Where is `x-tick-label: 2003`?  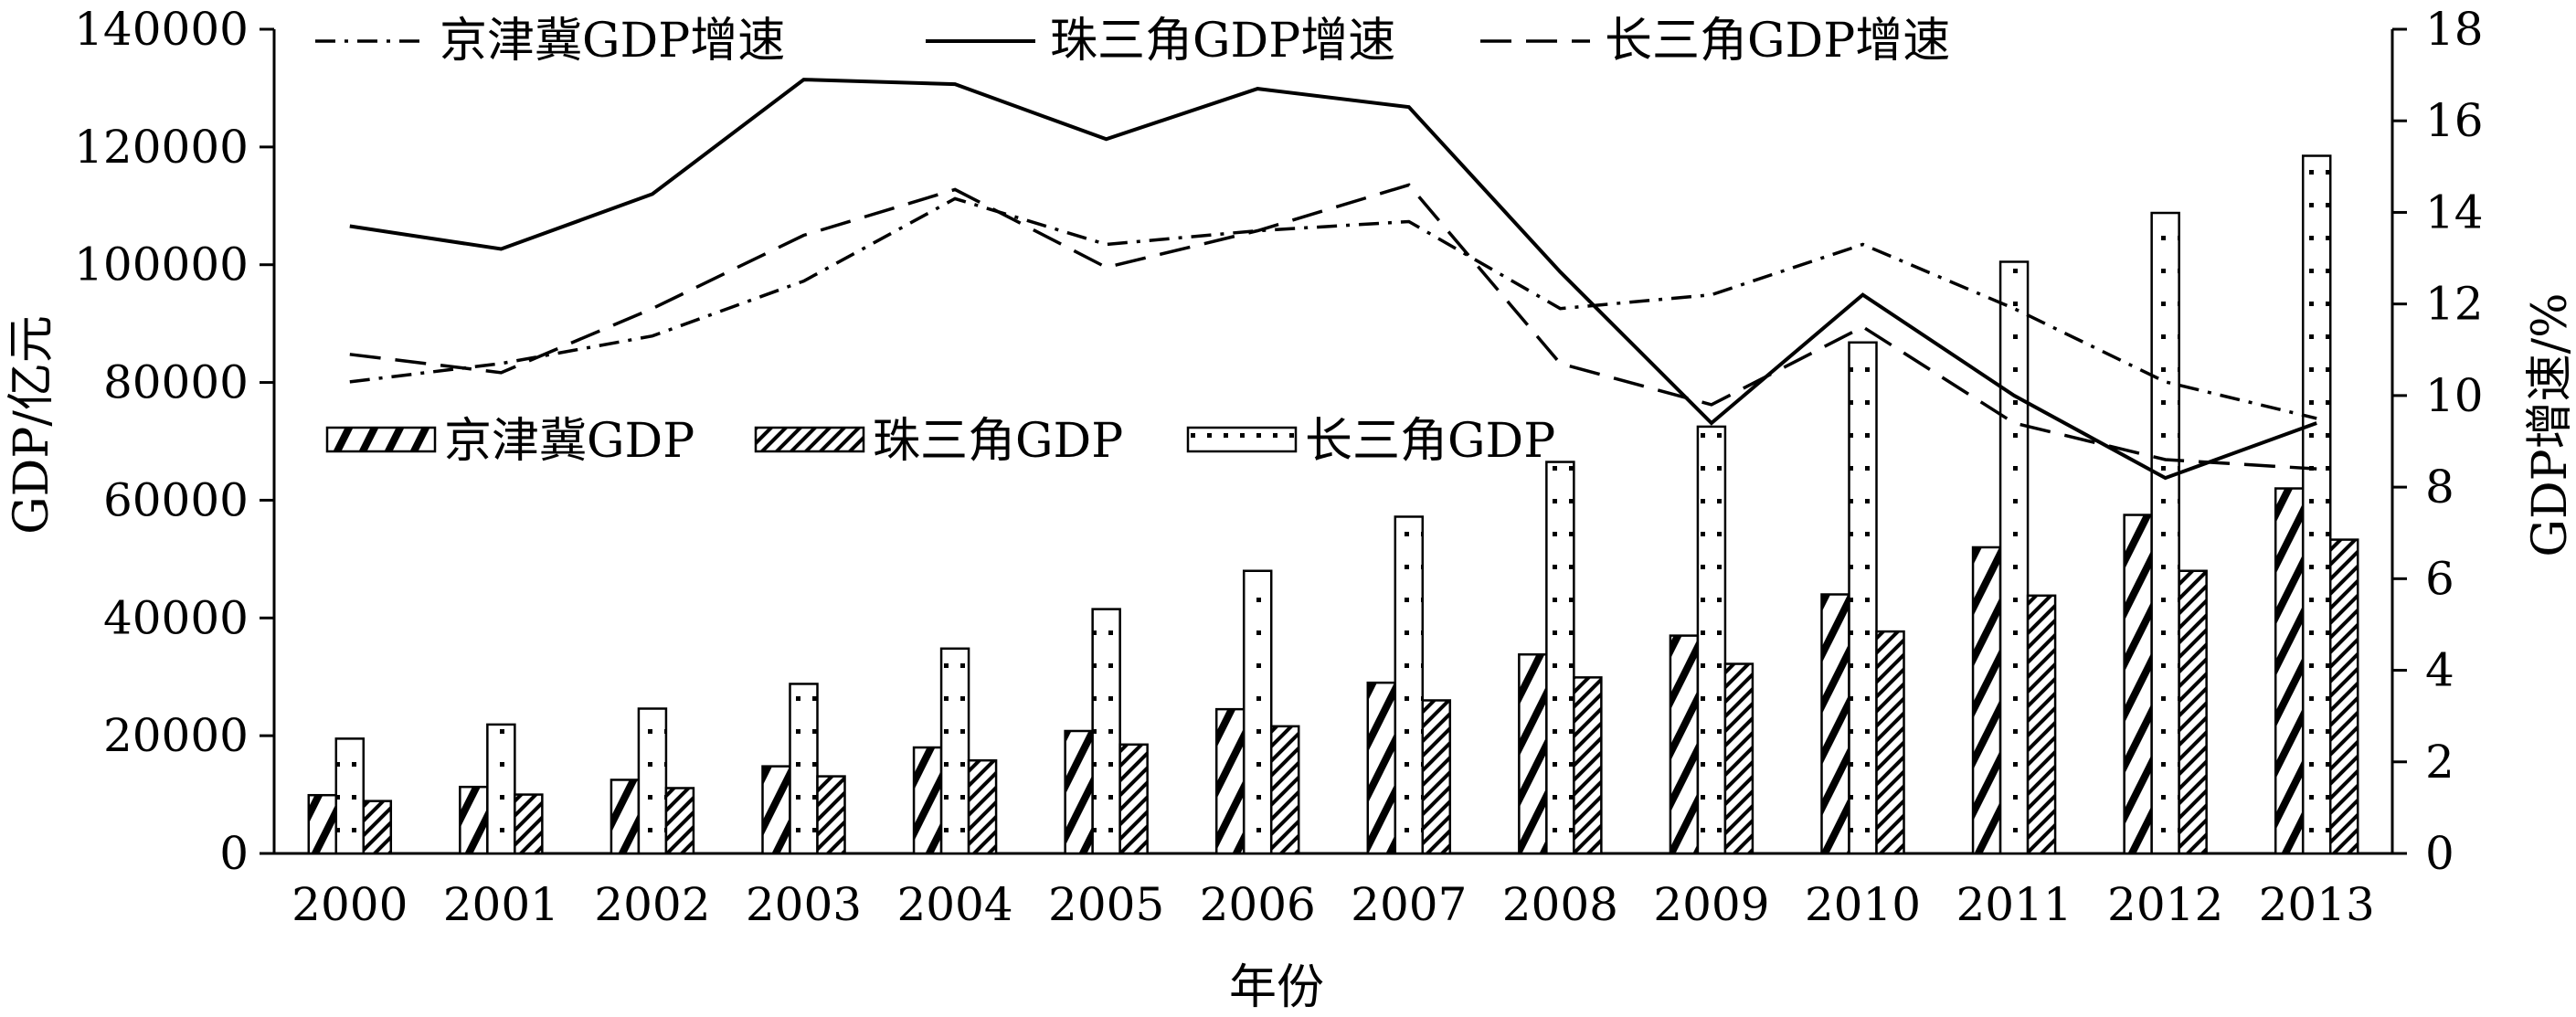
x-tick-label: 2003 is located at coordinates (804, 904).